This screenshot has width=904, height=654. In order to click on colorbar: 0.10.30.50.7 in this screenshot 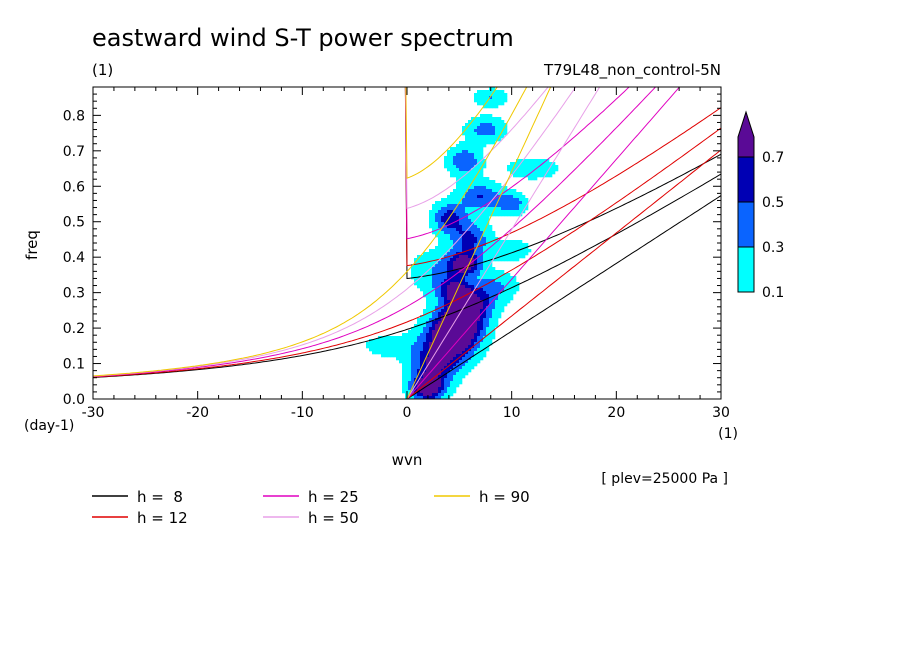, I will do `click(760, 205)`.